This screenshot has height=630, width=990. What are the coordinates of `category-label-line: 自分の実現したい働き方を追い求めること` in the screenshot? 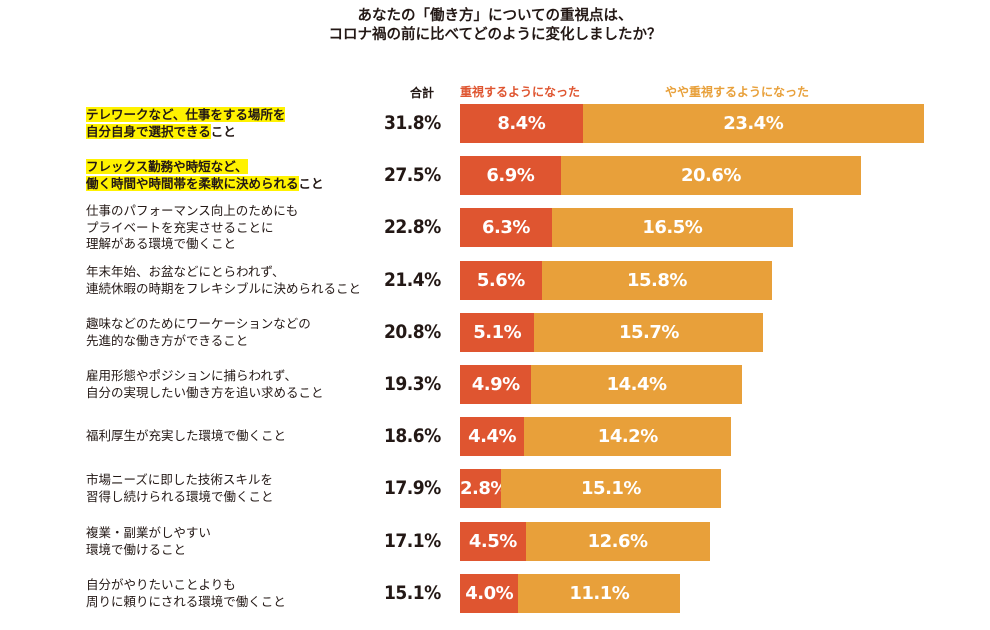 It's located at (205, 393).